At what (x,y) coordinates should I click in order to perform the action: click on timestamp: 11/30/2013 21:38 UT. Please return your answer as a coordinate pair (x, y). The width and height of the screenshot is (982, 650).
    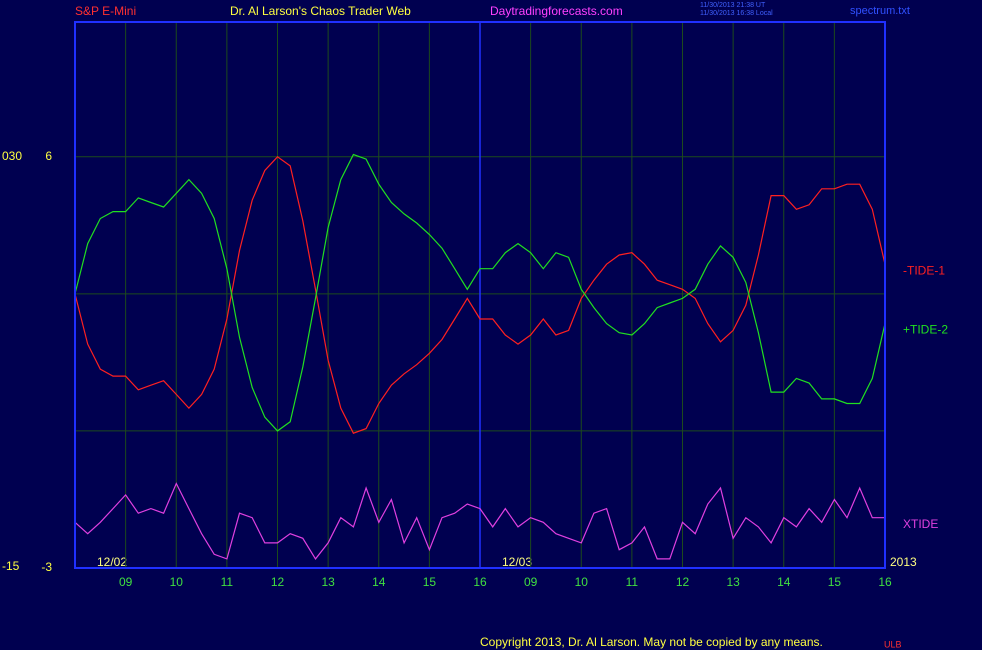
    Looking at the image, I should click on (733, 5).